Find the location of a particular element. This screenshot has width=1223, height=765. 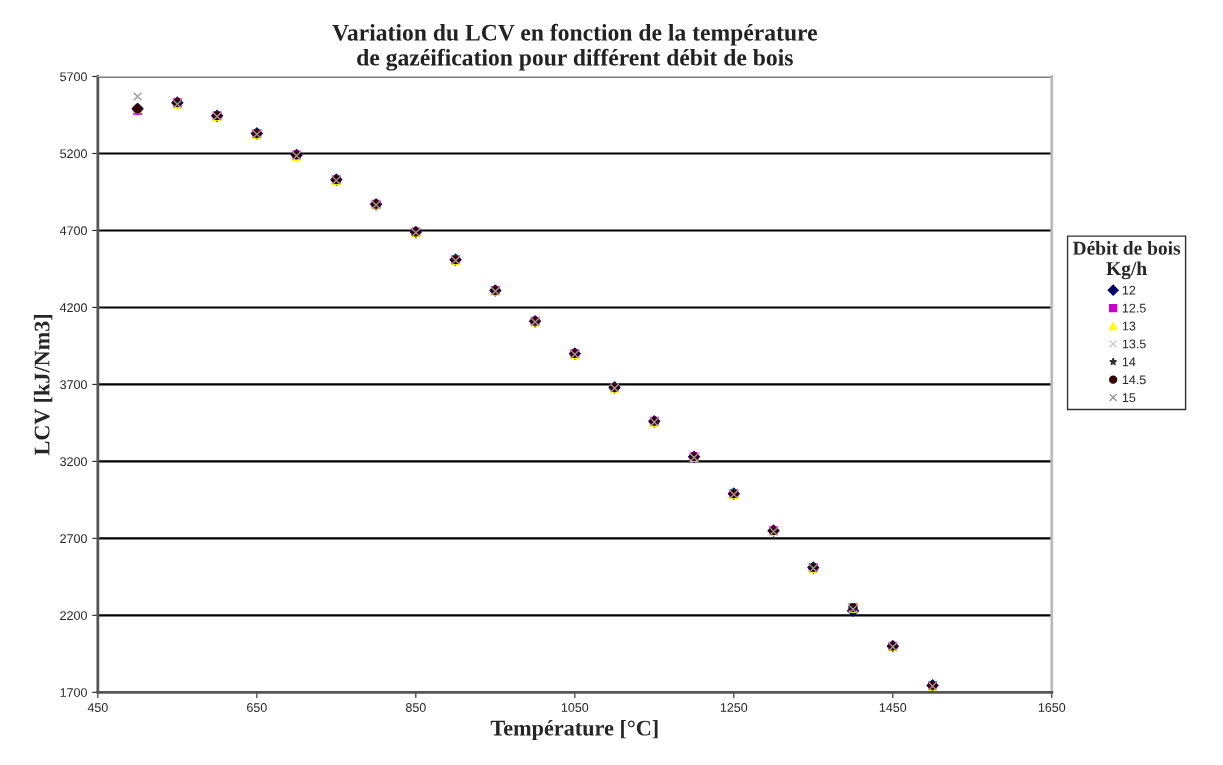

x-tick-label: 1450 is located at coordinates (893, 707).